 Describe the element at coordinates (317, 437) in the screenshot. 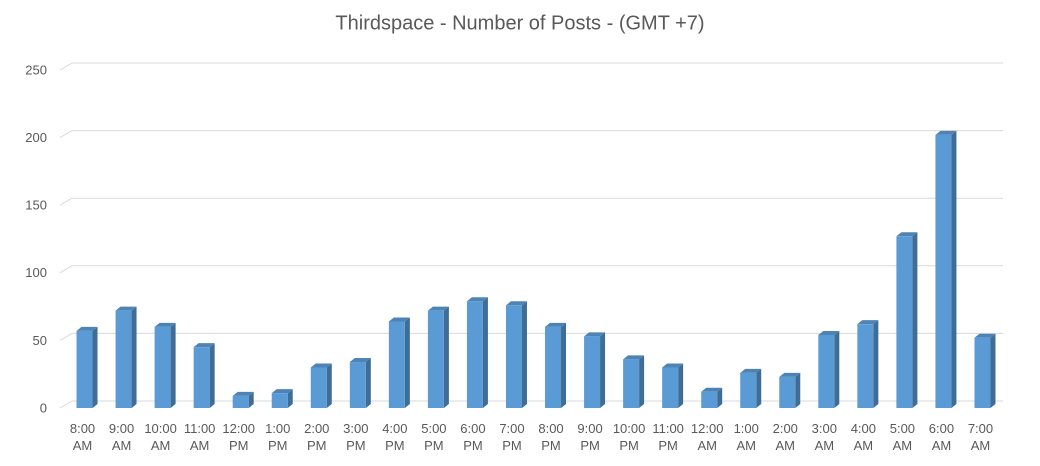

I see `x-tick-label: 2:00 PM` at that location.